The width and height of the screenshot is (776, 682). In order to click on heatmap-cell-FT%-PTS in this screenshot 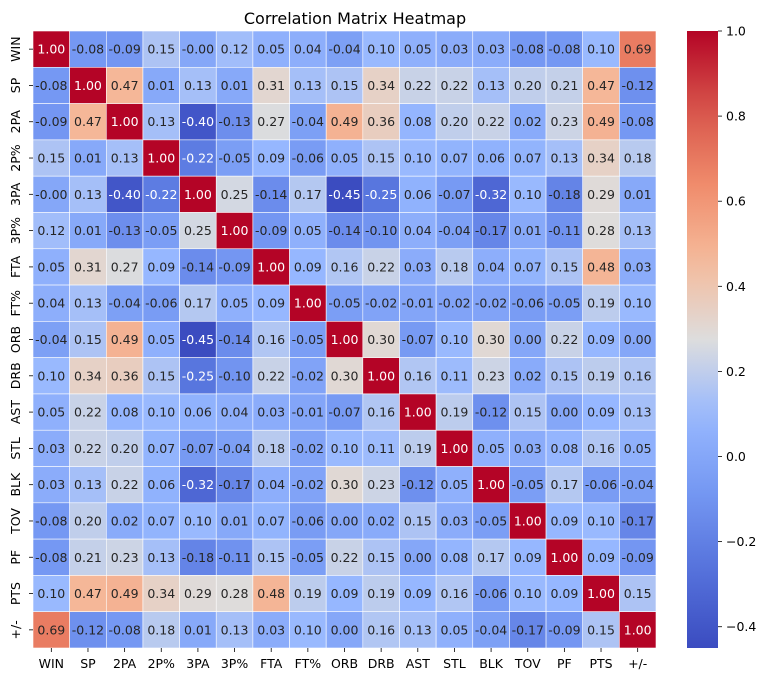, I will do `click(601, 303)`.